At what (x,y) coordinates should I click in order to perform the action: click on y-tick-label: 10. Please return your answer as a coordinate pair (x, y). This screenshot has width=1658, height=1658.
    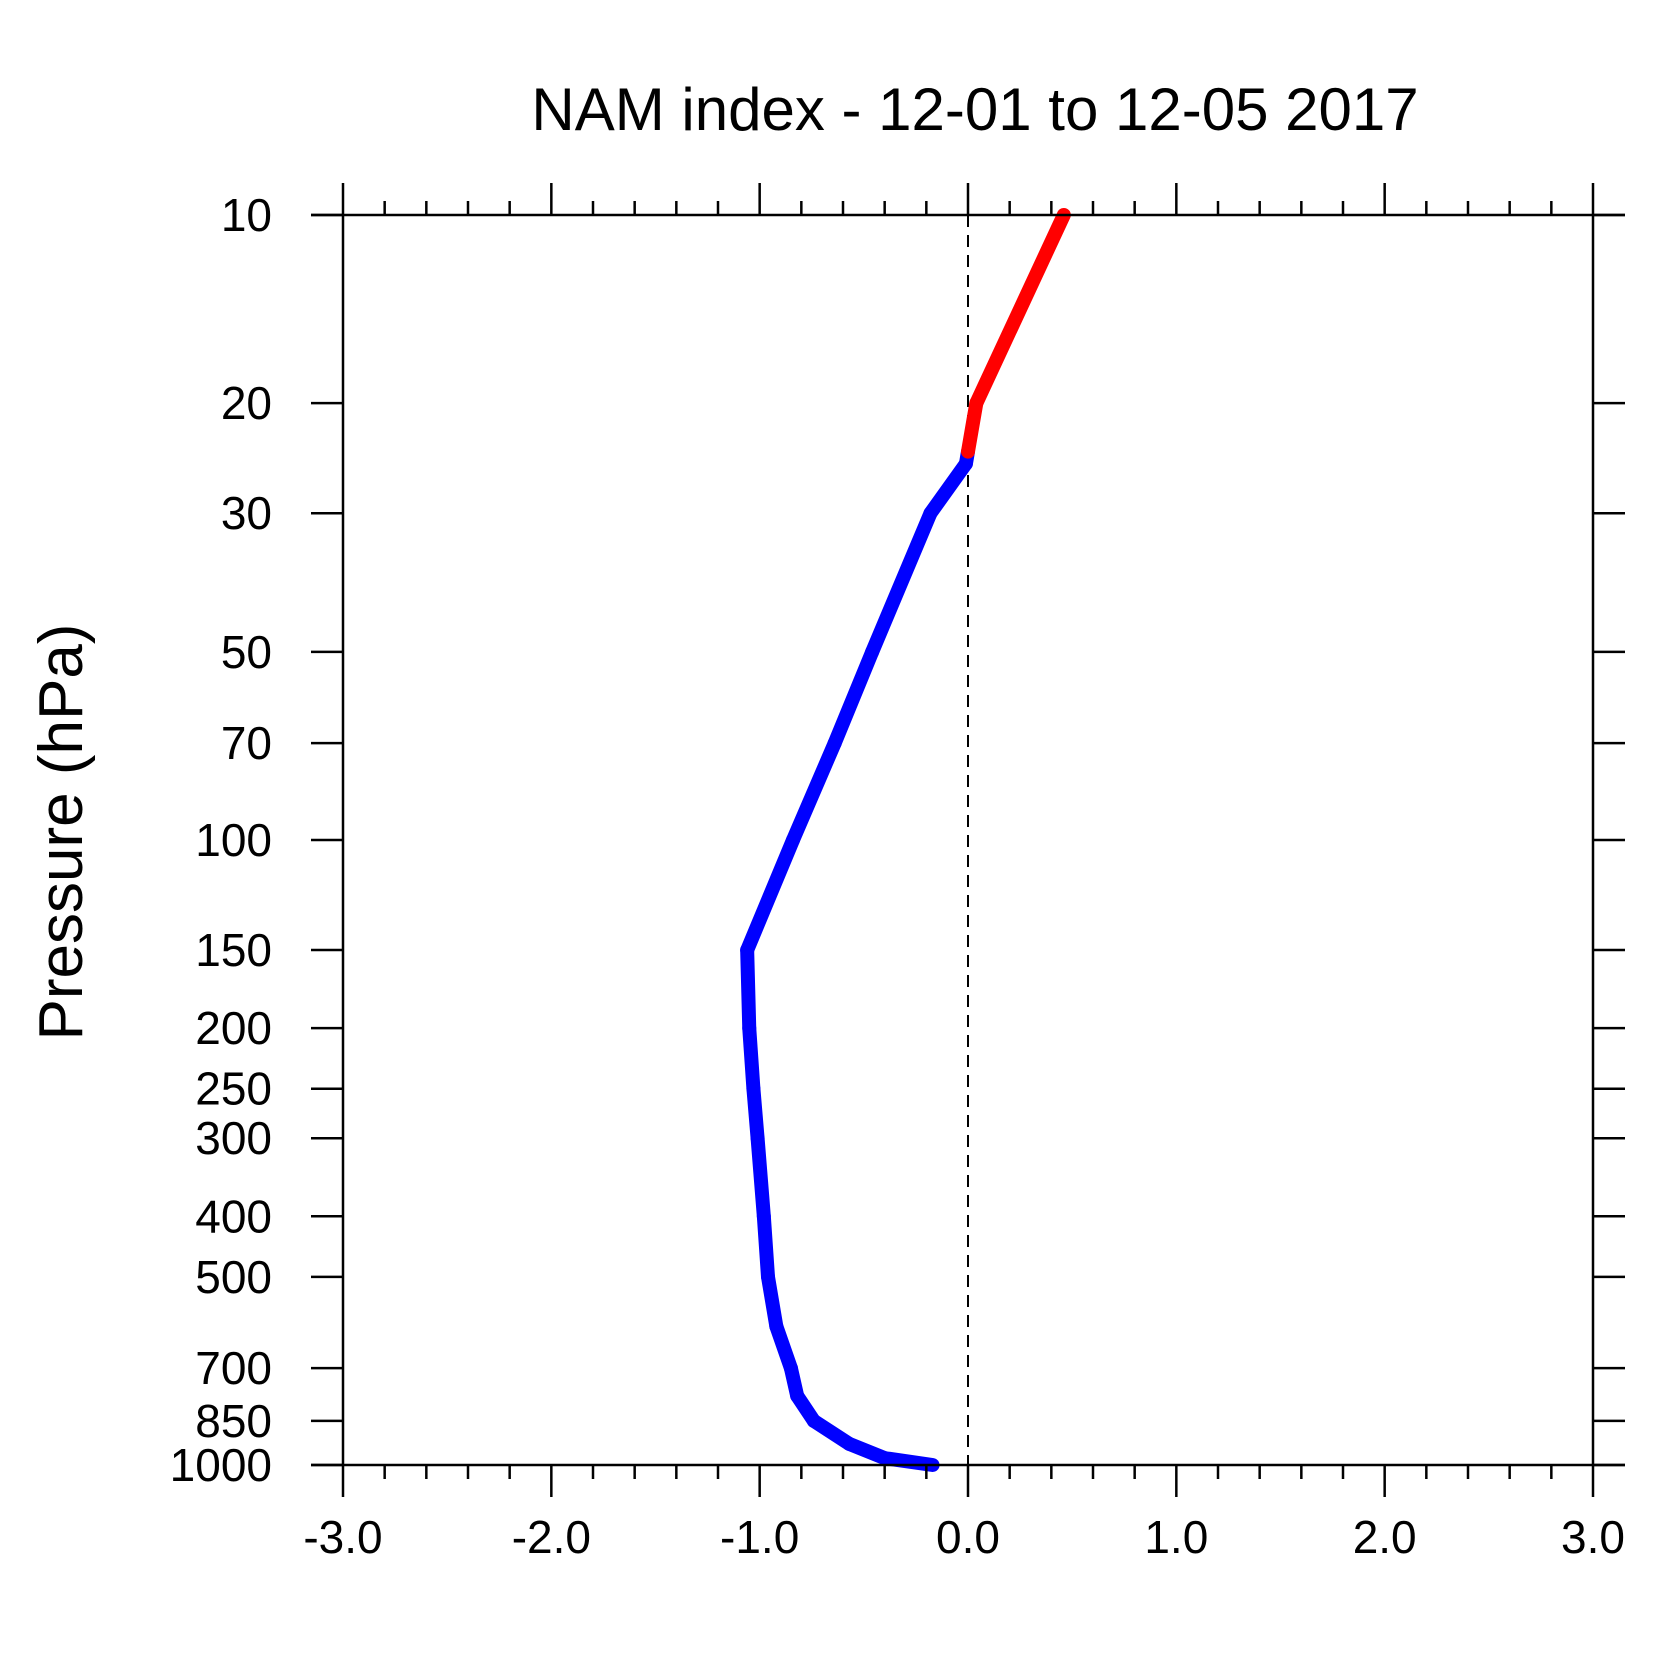
    Looking at the image, I should click on (246, 215).